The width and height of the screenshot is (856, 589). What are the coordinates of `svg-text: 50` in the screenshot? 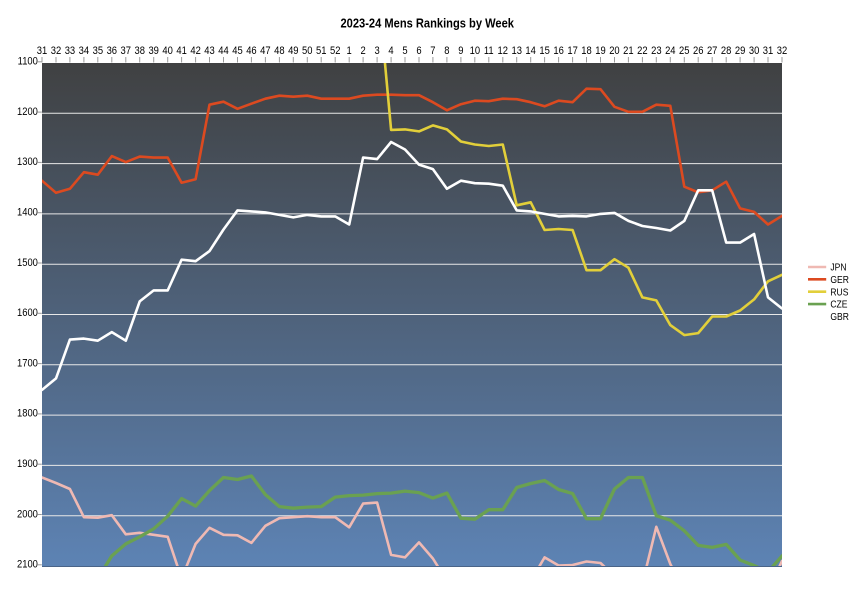 It's located at (307, 51).